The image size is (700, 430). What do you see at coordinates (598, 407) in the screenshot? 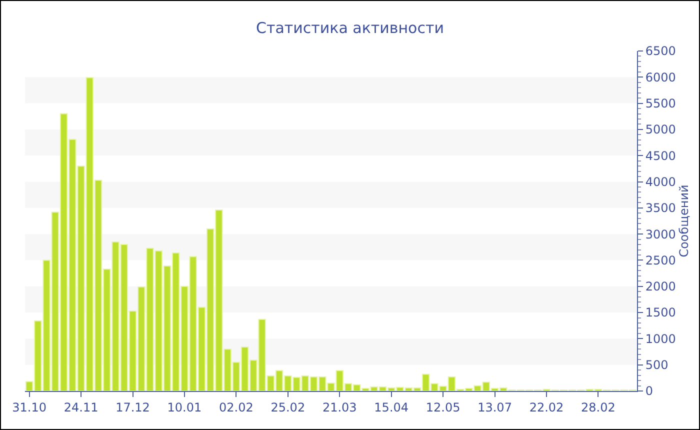
I see `x-tick-label: 28.02` at bounding box center [598, 407].